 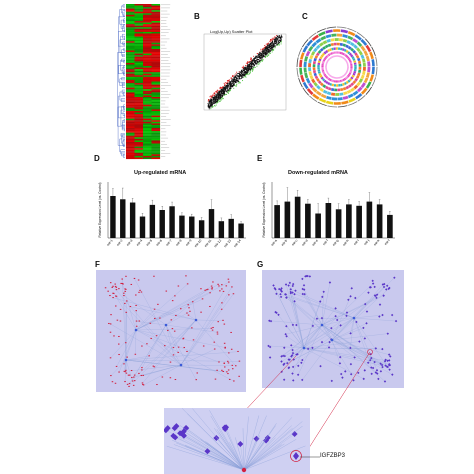 What do you see at coordinates (370, 352) in the screenshot?
I see `highlight-circle` at bounding box center [370, 352].